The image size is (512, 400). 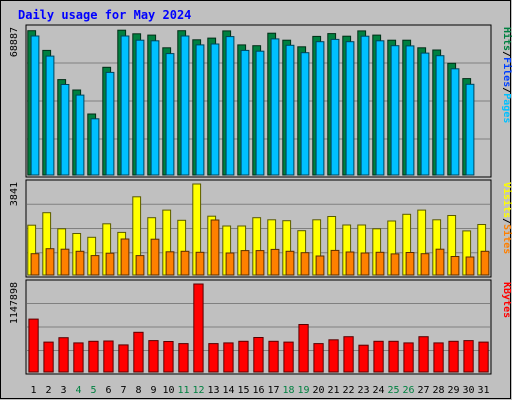 What do you see at coordinates (408, 390) in the screenshot?
I see `x-tick-label: 26` at bounding box center [408, 390].